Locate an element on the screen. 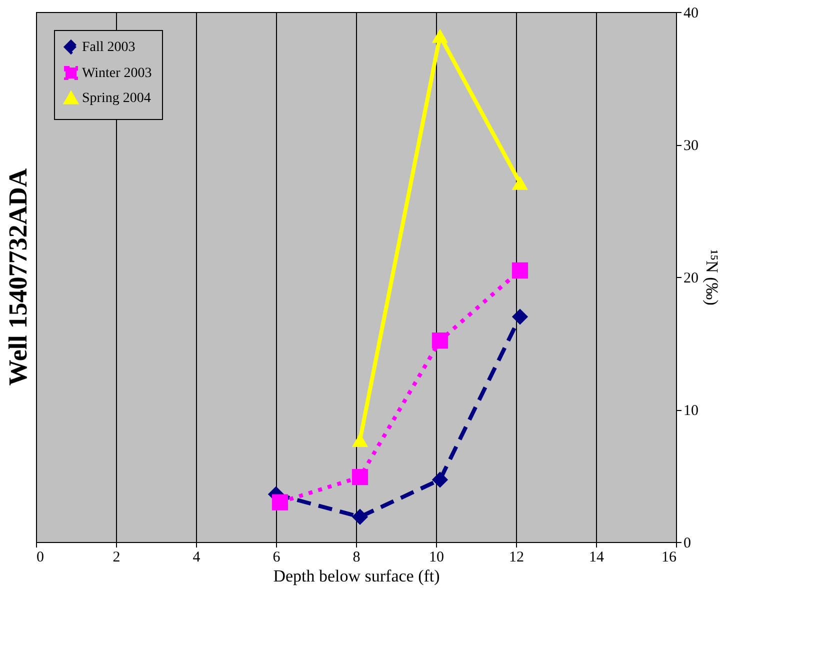 This screenshot has height=650, width=817. y-tick-label: 40 is located at coordinates (691, 14).